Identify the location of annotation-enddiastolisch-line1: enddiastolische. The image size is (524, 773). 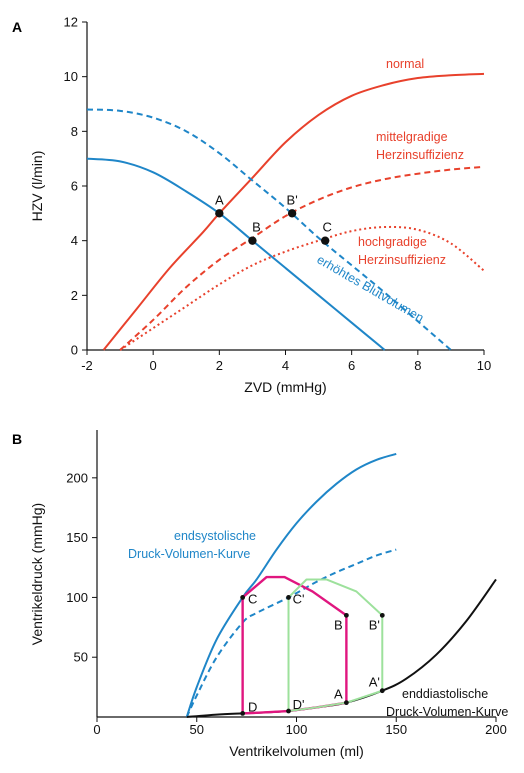
(445, 694).